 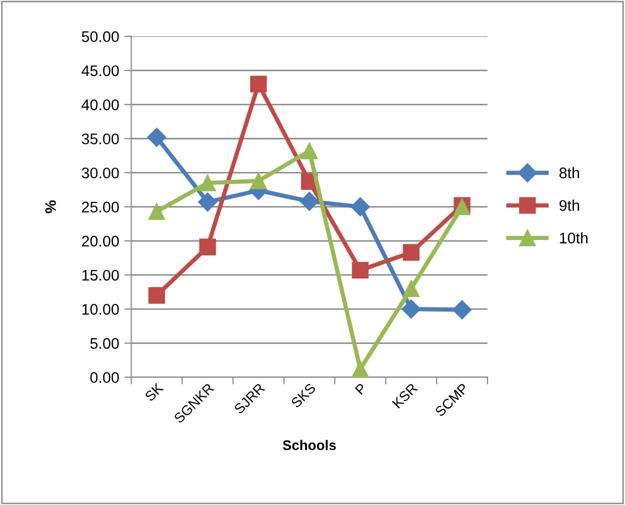 What do you see at coordinates (154, 392) in the screenshot?
I see `x-tick-label: SK` at bounding box center [154, 392].